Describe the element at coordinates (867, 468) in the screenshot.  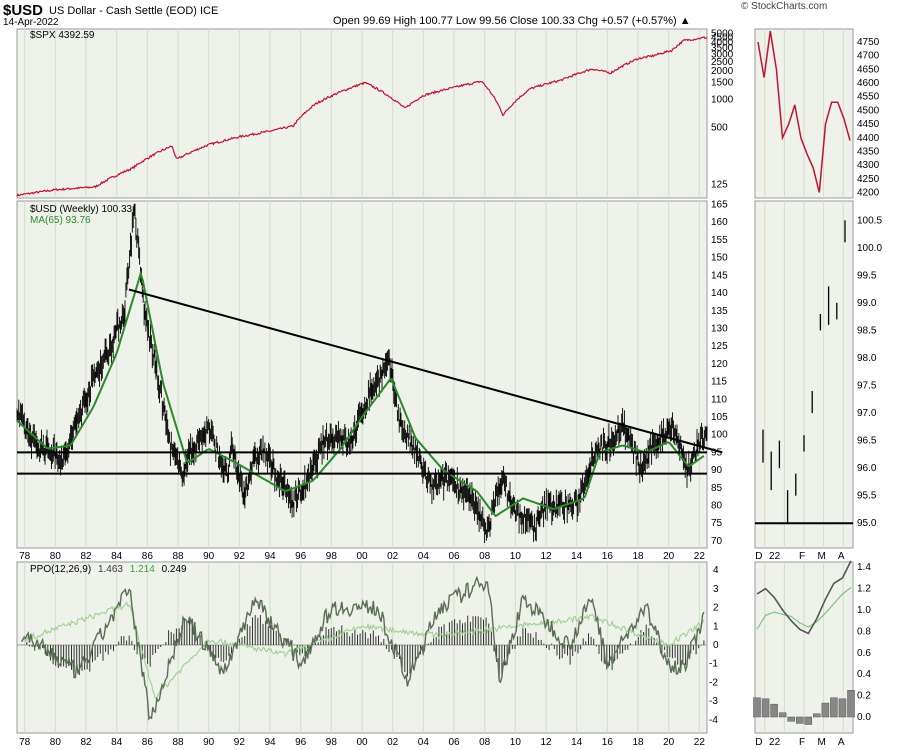
I see `usd-daily-y-tick: 96.0` at that location.